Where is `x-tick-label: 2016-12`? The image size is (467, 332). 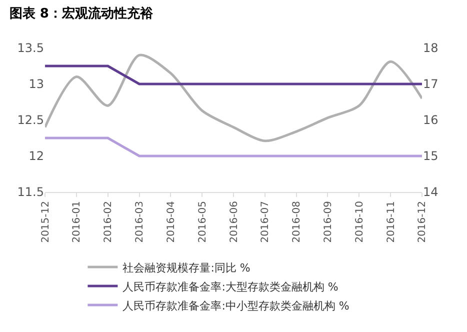 x-tick-label: 2016-12 is located at coordinates (422, 222).